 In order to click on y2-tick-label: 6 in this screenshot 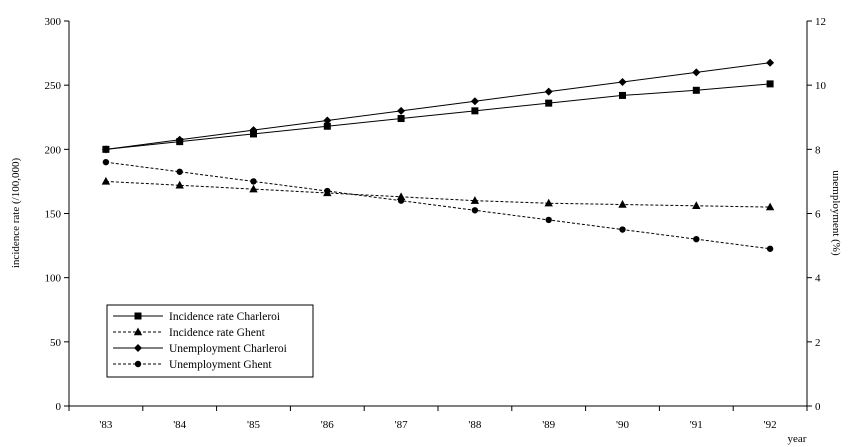, I will do `click(818, 215)`.